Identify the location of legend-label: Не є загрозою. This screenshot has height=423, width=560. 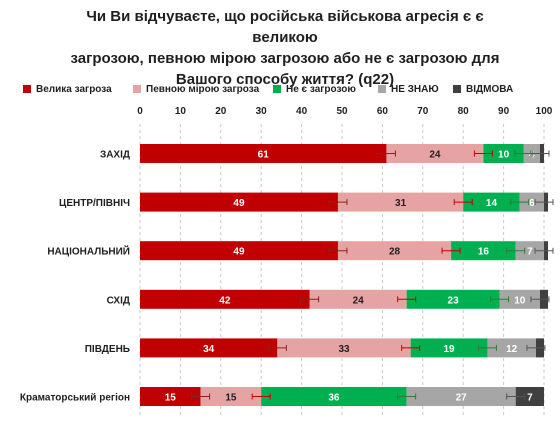
(321, 89).